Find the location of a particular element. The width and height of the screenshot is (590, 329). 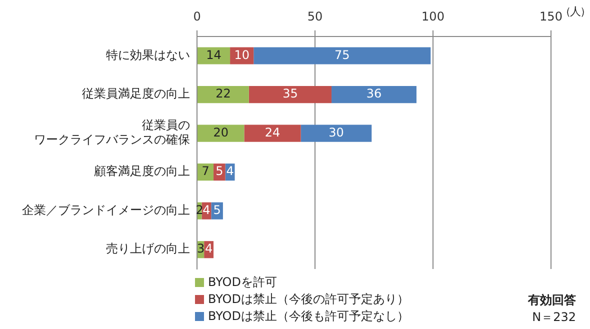

y-tick-label: 企業／ブランドイメージの向上 is located at coordinates (106, 209).